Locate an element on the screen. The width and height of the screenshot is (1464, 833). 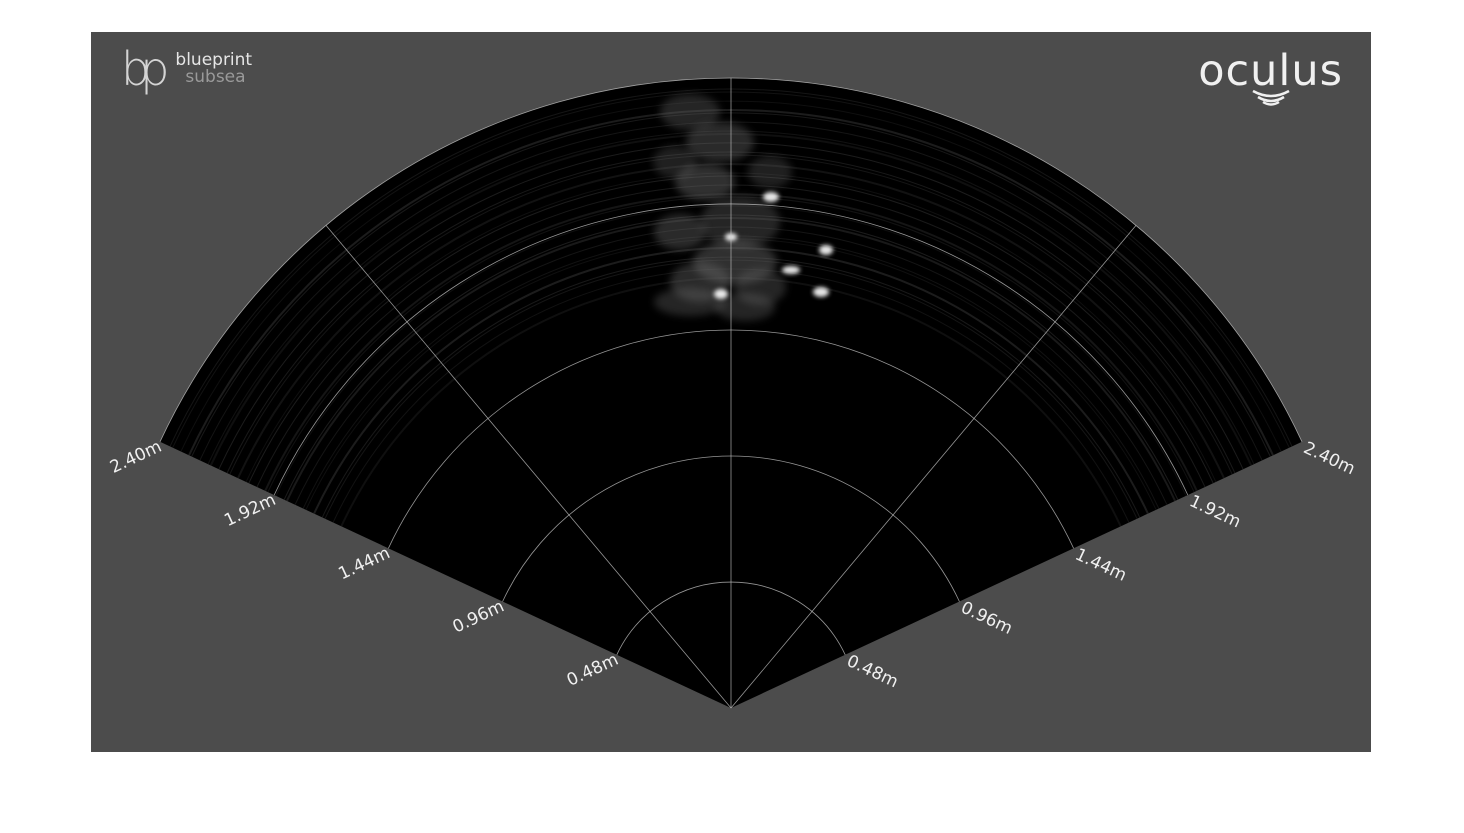
range-label-right: 0.48m is located at coordinates (872, 671).